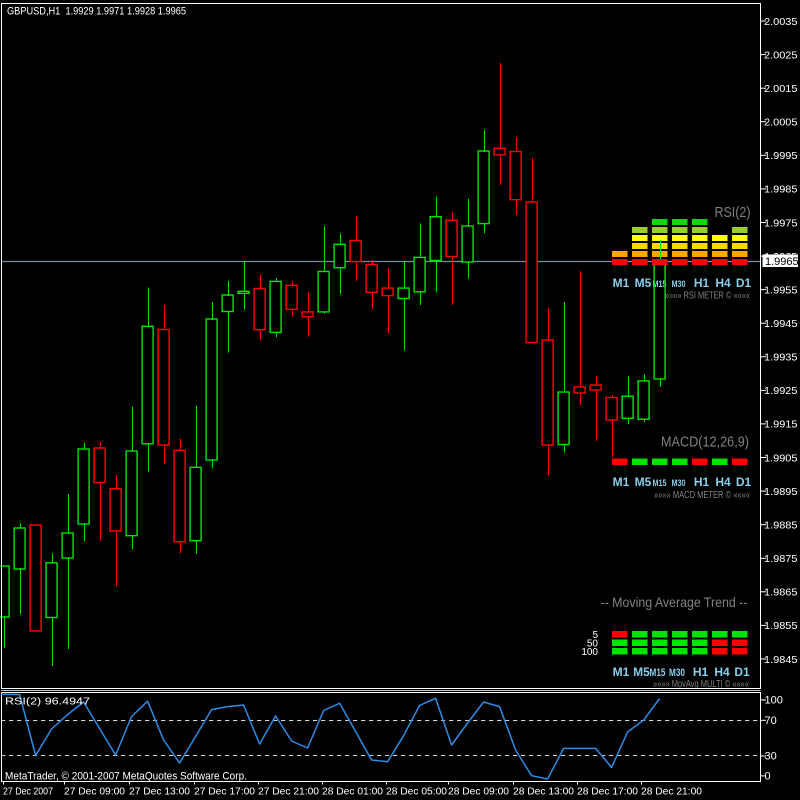 Image resolution: width=800 pixels, height=800 pixels. What do you see at coordinates (781, 425) in the screenshot?
I see `svg-text: 1.9915` at bounding box center [781, 425].